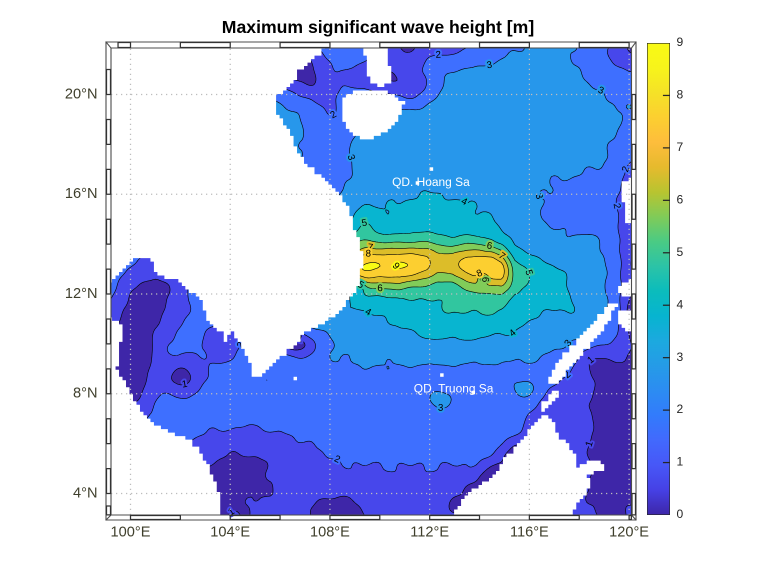 This screenshot has height=583, width=778. Describe the element at coordinates (131, 532) in the screenshot. I see `svg-text: 100°E` at that location.